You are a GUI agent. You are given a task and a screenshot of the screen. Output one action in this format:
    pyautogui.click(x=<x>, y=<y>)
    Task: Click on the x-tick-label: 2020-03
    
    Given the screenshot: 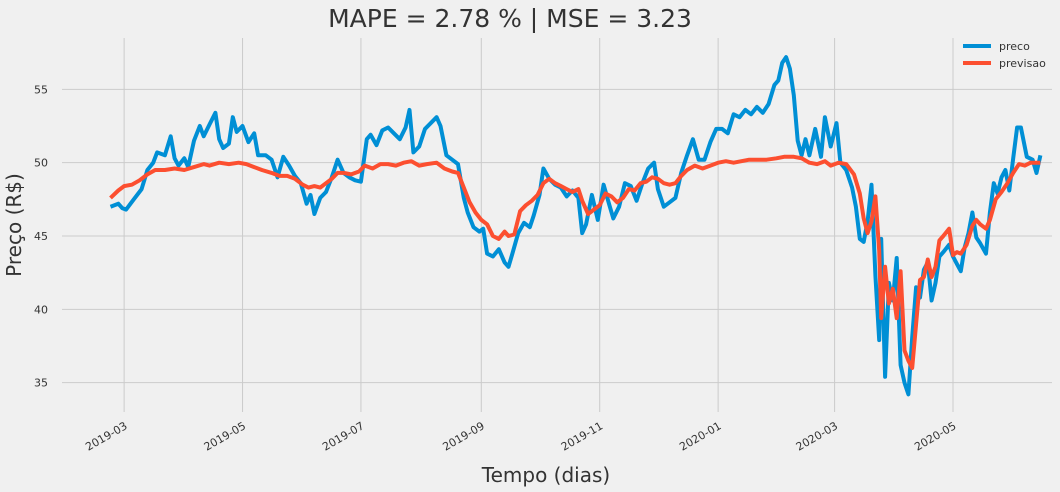 What is the action you would take?
    pyautogui.click(x=817, y=436)
    